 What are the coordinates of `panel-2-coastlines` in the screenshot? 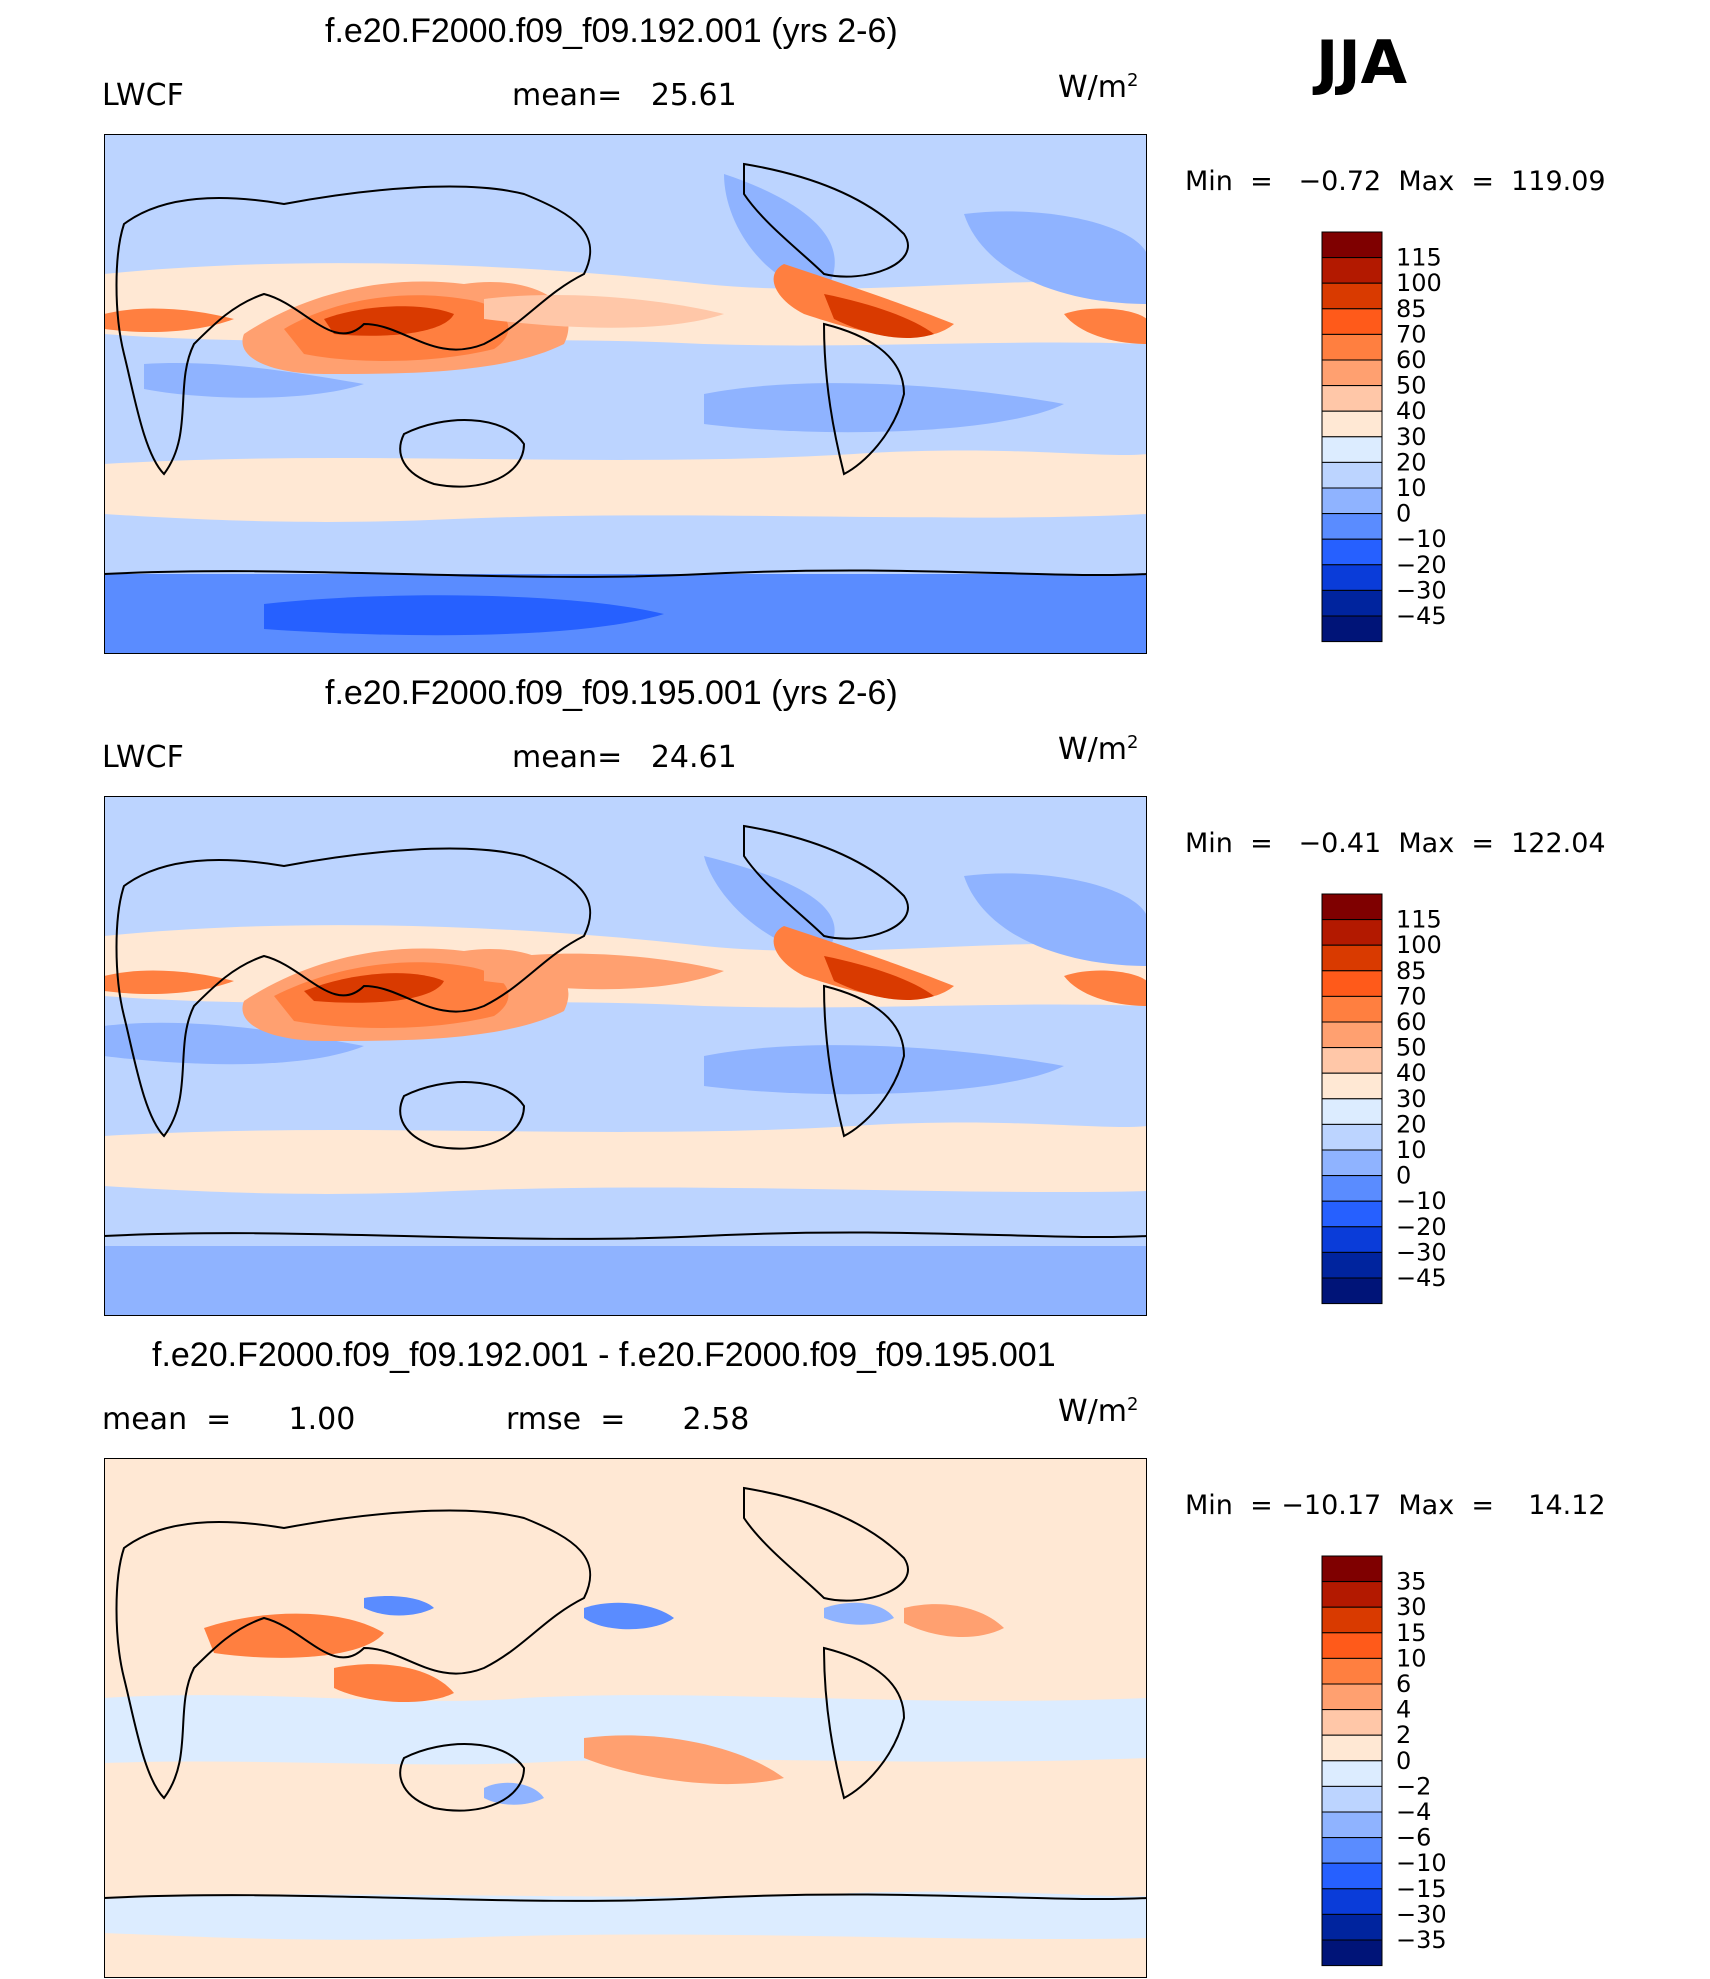 It's located at (625, 1032).